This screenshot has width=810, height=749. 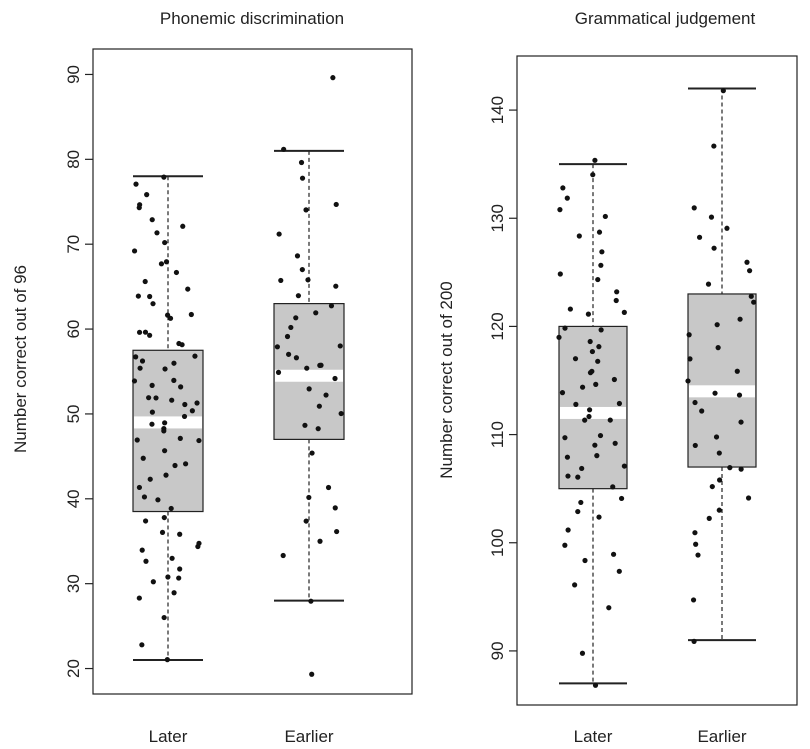 What do you see at coordinates (446, 379) in the screenshot?
I see `y-axis-label: Number correct out of 200` at bounding box center [446, 379].